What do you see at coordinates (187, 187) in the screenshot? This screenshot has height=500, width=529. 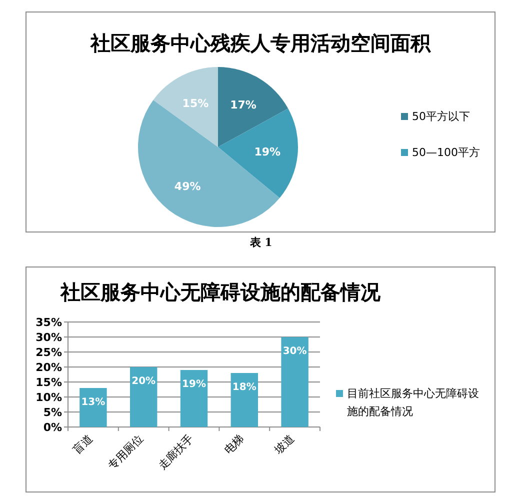 I see `data-label: 49%` at bounding box center [187, 187].